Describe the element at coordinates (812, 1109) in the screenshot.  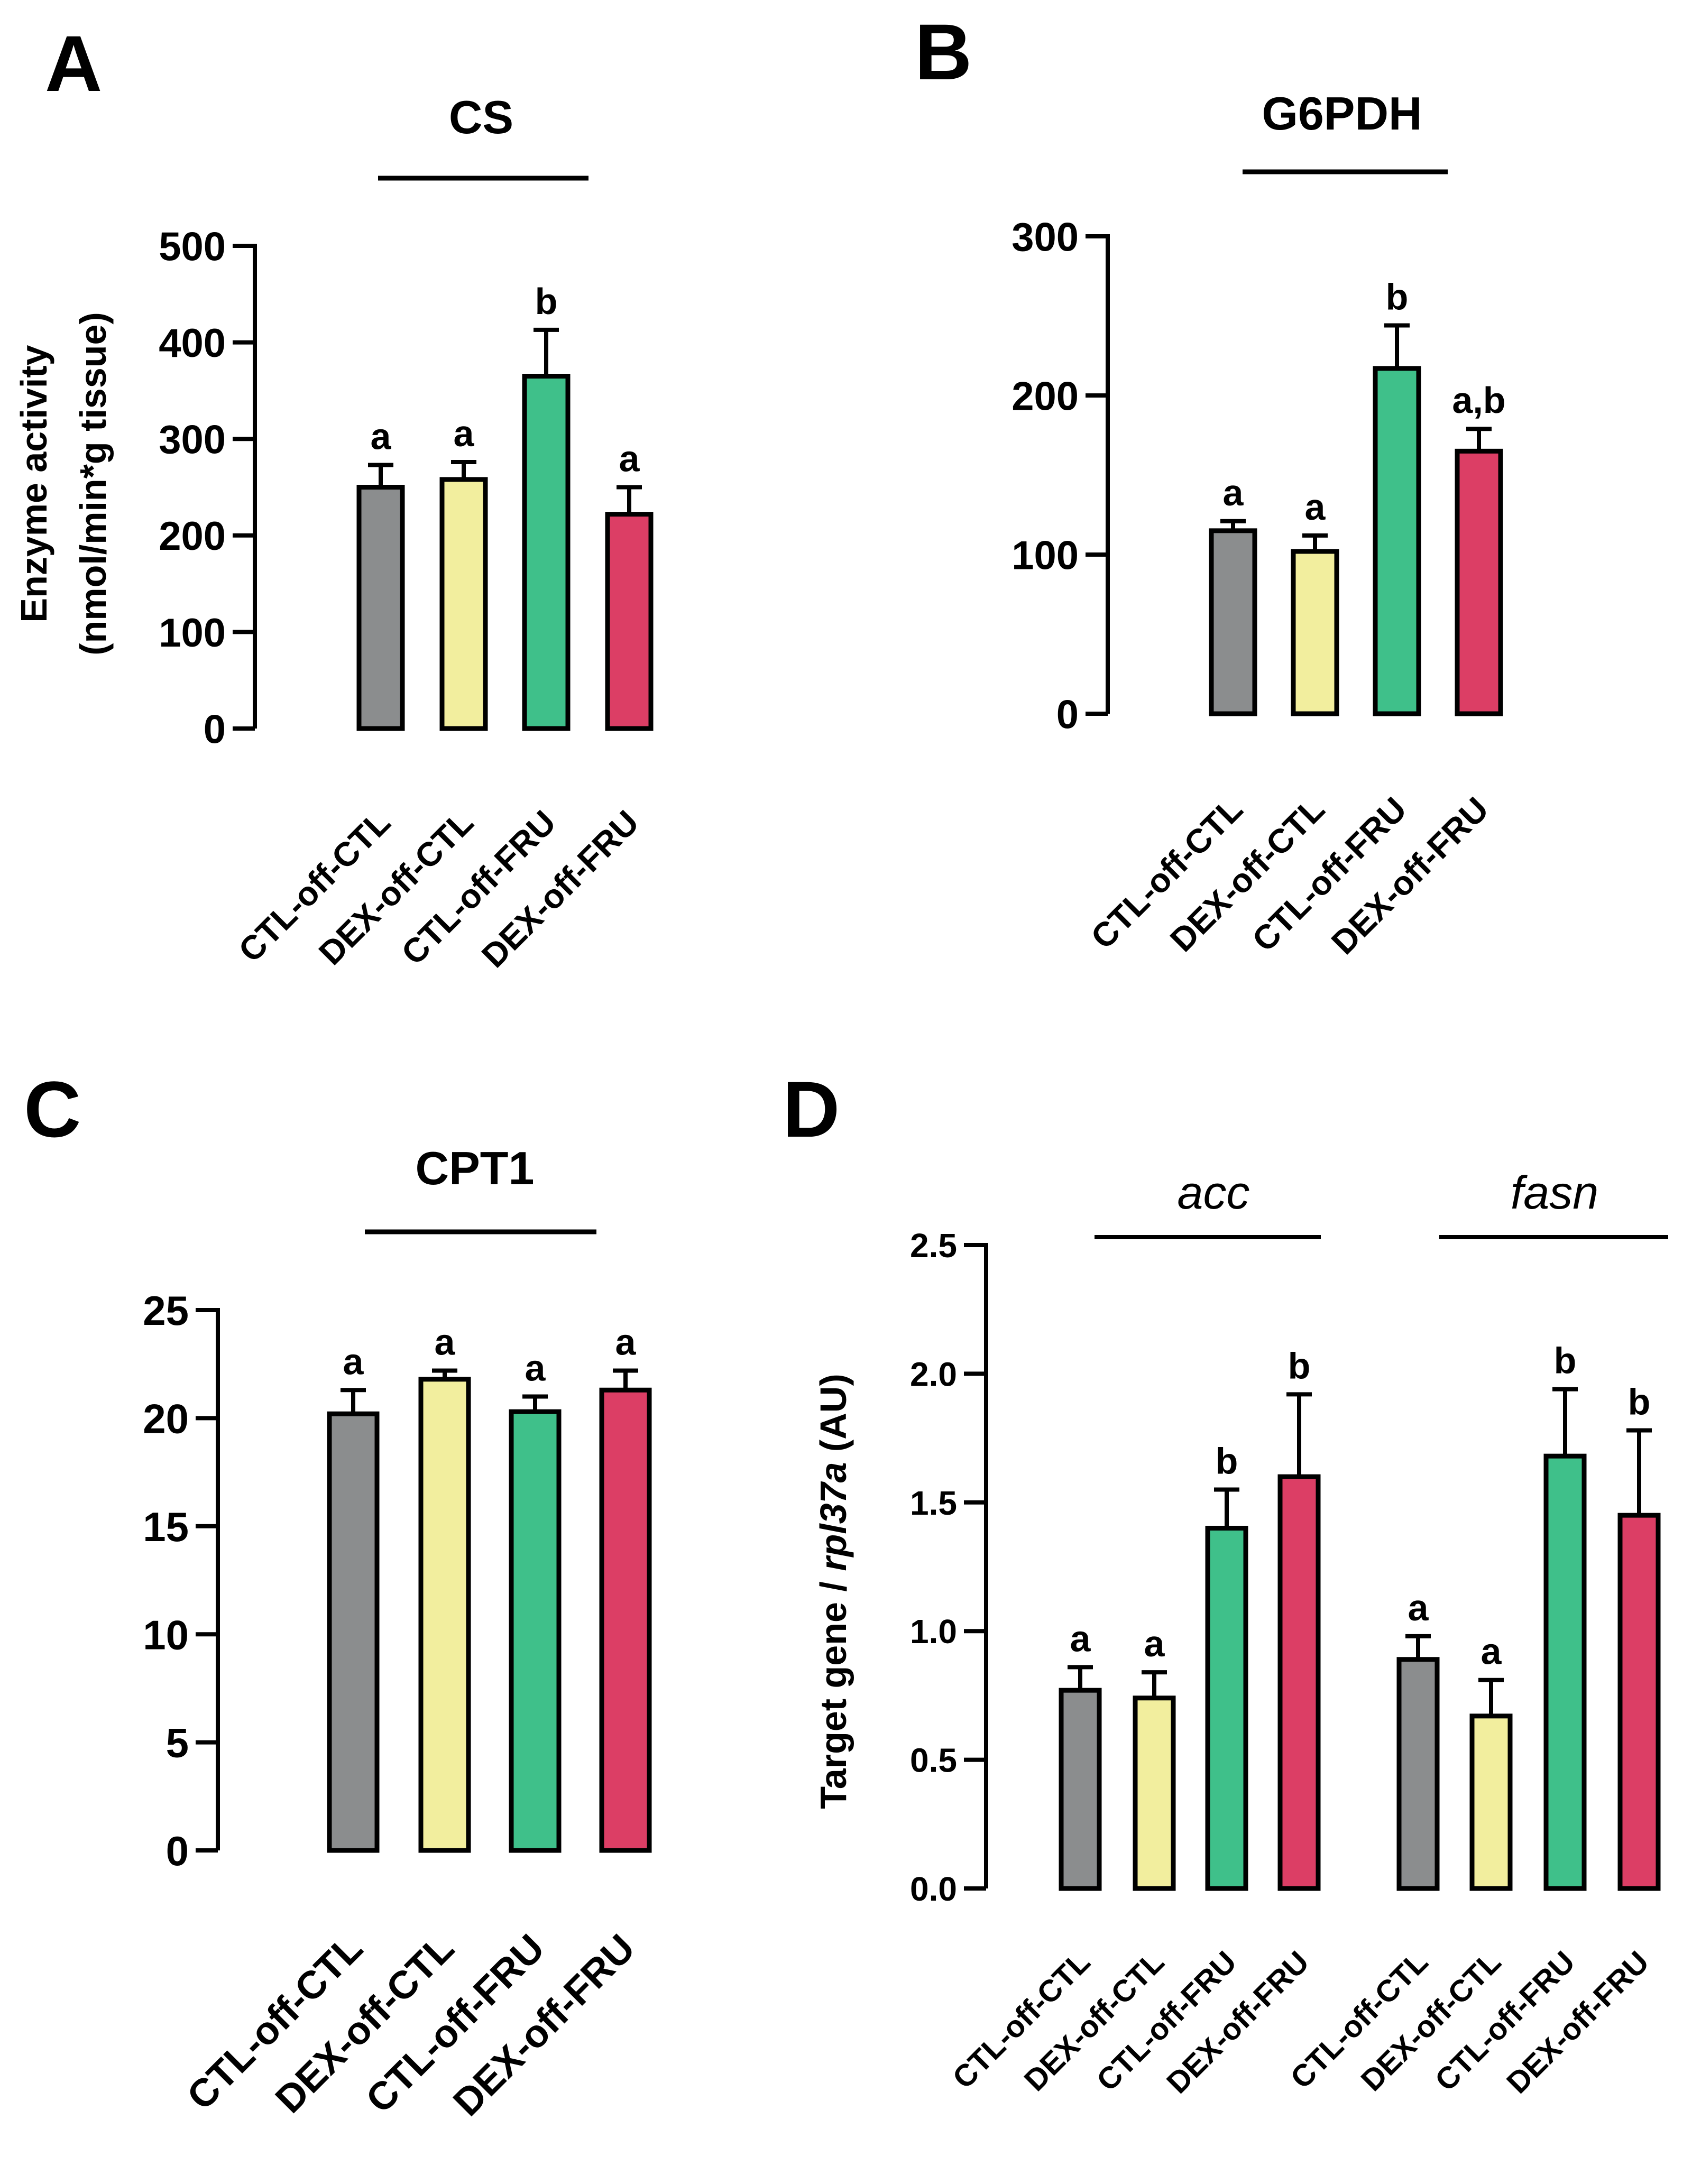
I see `panel-letter-d: D` at that location.